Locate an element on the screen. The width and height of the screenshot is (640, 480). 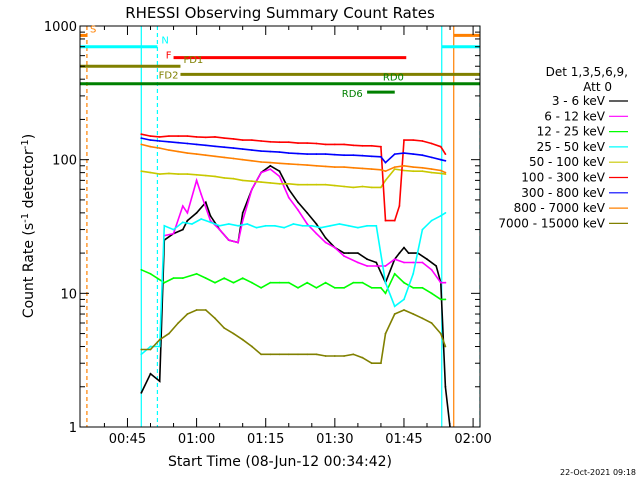
flag-label-fd1: FD1 is located at coordinates (193, 60).